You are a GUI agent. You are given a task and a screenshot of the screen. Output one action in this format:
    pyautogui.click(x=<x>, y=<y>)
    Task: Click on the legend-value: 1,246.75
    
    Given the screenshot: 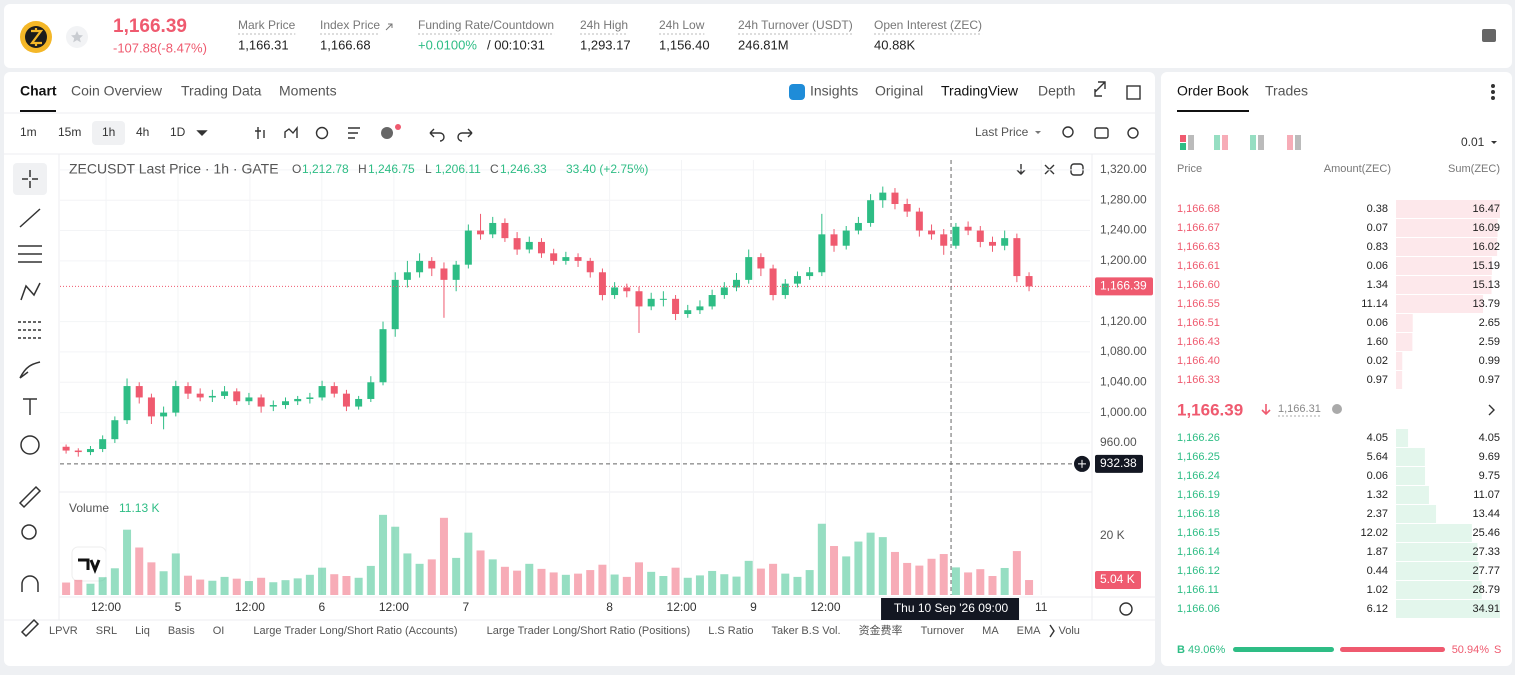 What is the action you would take?
    pyautogui.click(x=391, y=169)
    